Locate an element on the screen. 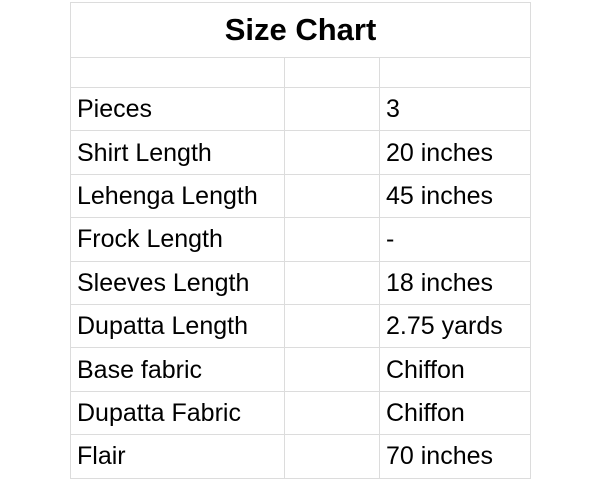 Image resolution: width=600 pixels, height=483 pixels. row-label: Frock Length is located at coordinates (177, 239).